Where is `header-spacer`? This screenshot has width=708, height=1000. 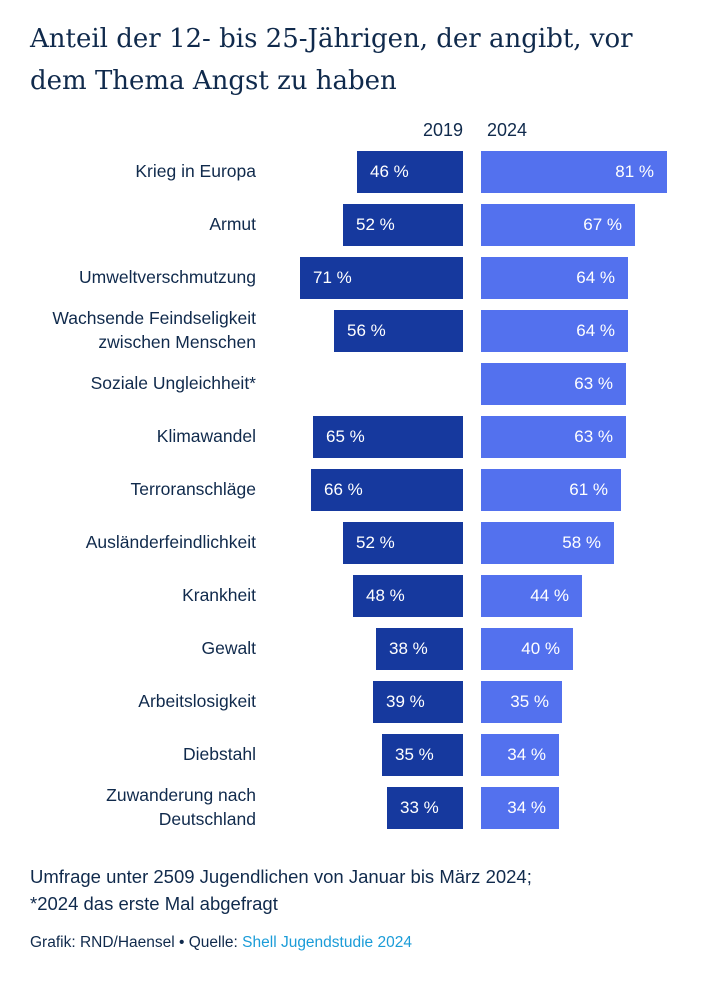 header-spacer is located at coordinates (150, 130).